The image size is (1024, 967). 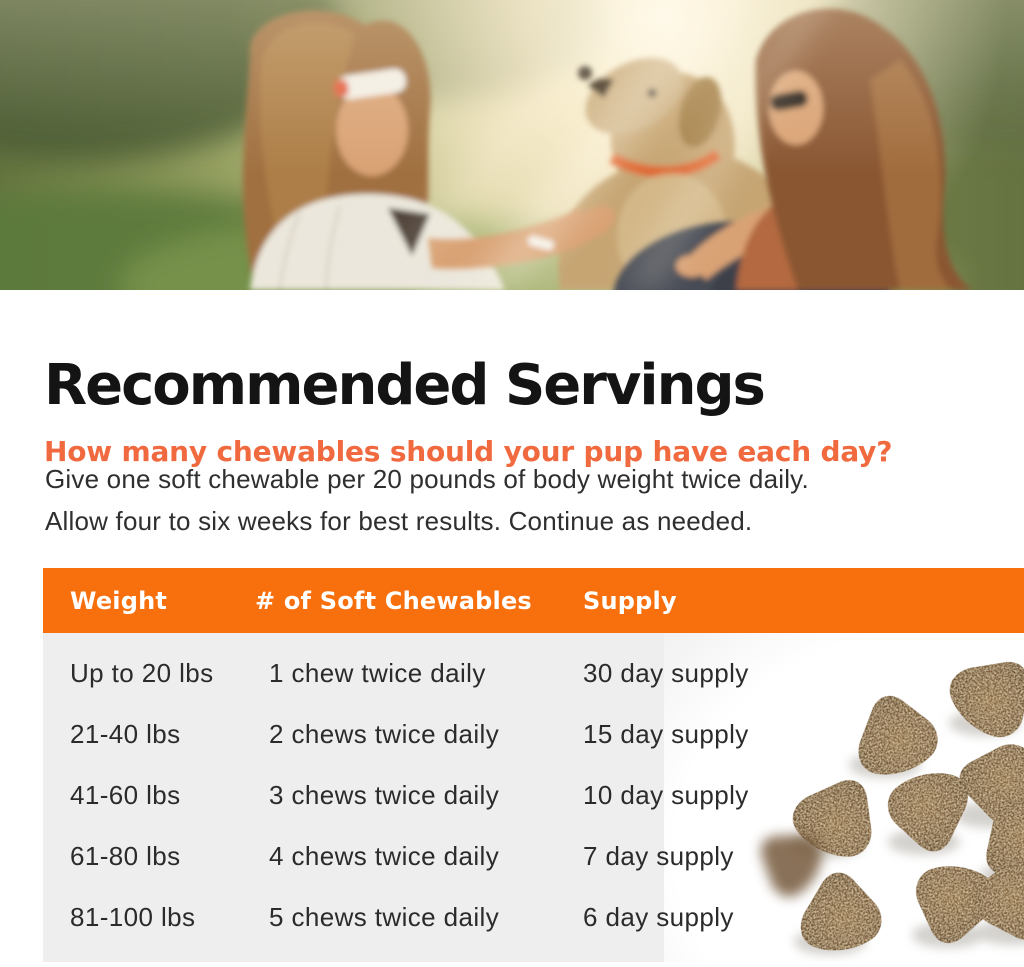 What do you see at coordinates (393, 600) in the screenshot?
I see `header-cell-chewables: # of Soft Chewables` at bounding box center [393, 600].